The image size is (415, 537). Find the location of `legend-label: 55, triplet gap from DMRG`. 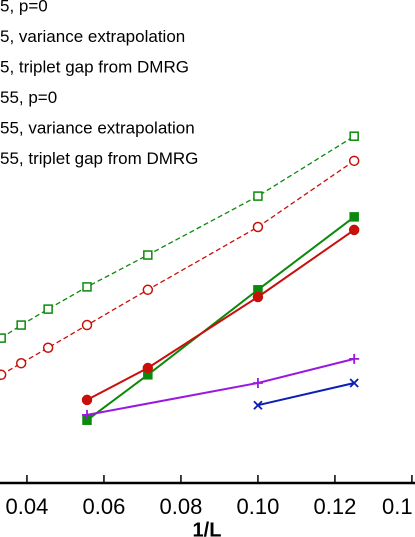

legend-label: 55, triplet gap from DMRG is located at coordinates (99, 158).